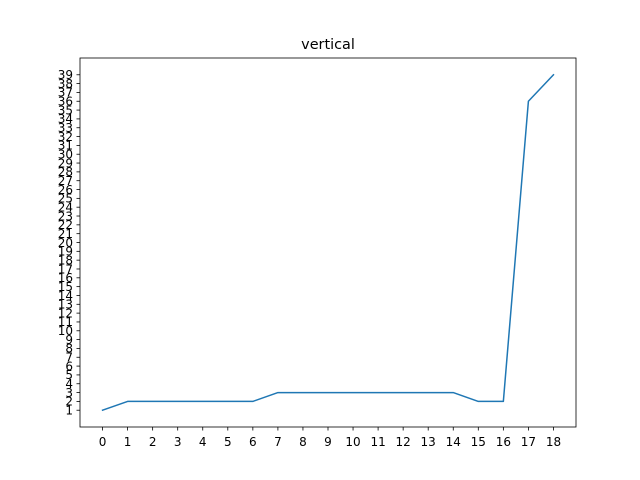 Image resolution: width=640 pixels, height=480 pixels. Describe the element at coordinates (69, 366) in the screenshot. I see `y-tick-label: 6` at that location.